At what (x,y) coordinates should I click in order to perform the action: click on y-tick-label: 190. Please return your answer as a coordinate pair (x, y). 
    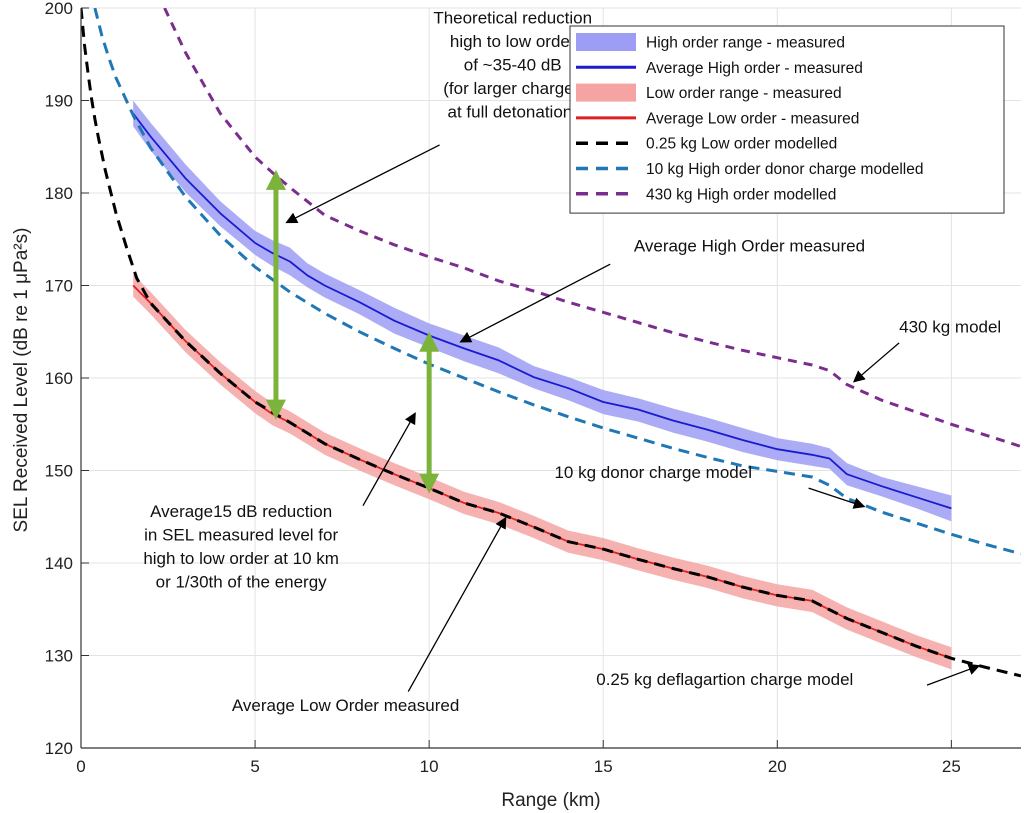
    Looking at the image, I should click on (59, 101).